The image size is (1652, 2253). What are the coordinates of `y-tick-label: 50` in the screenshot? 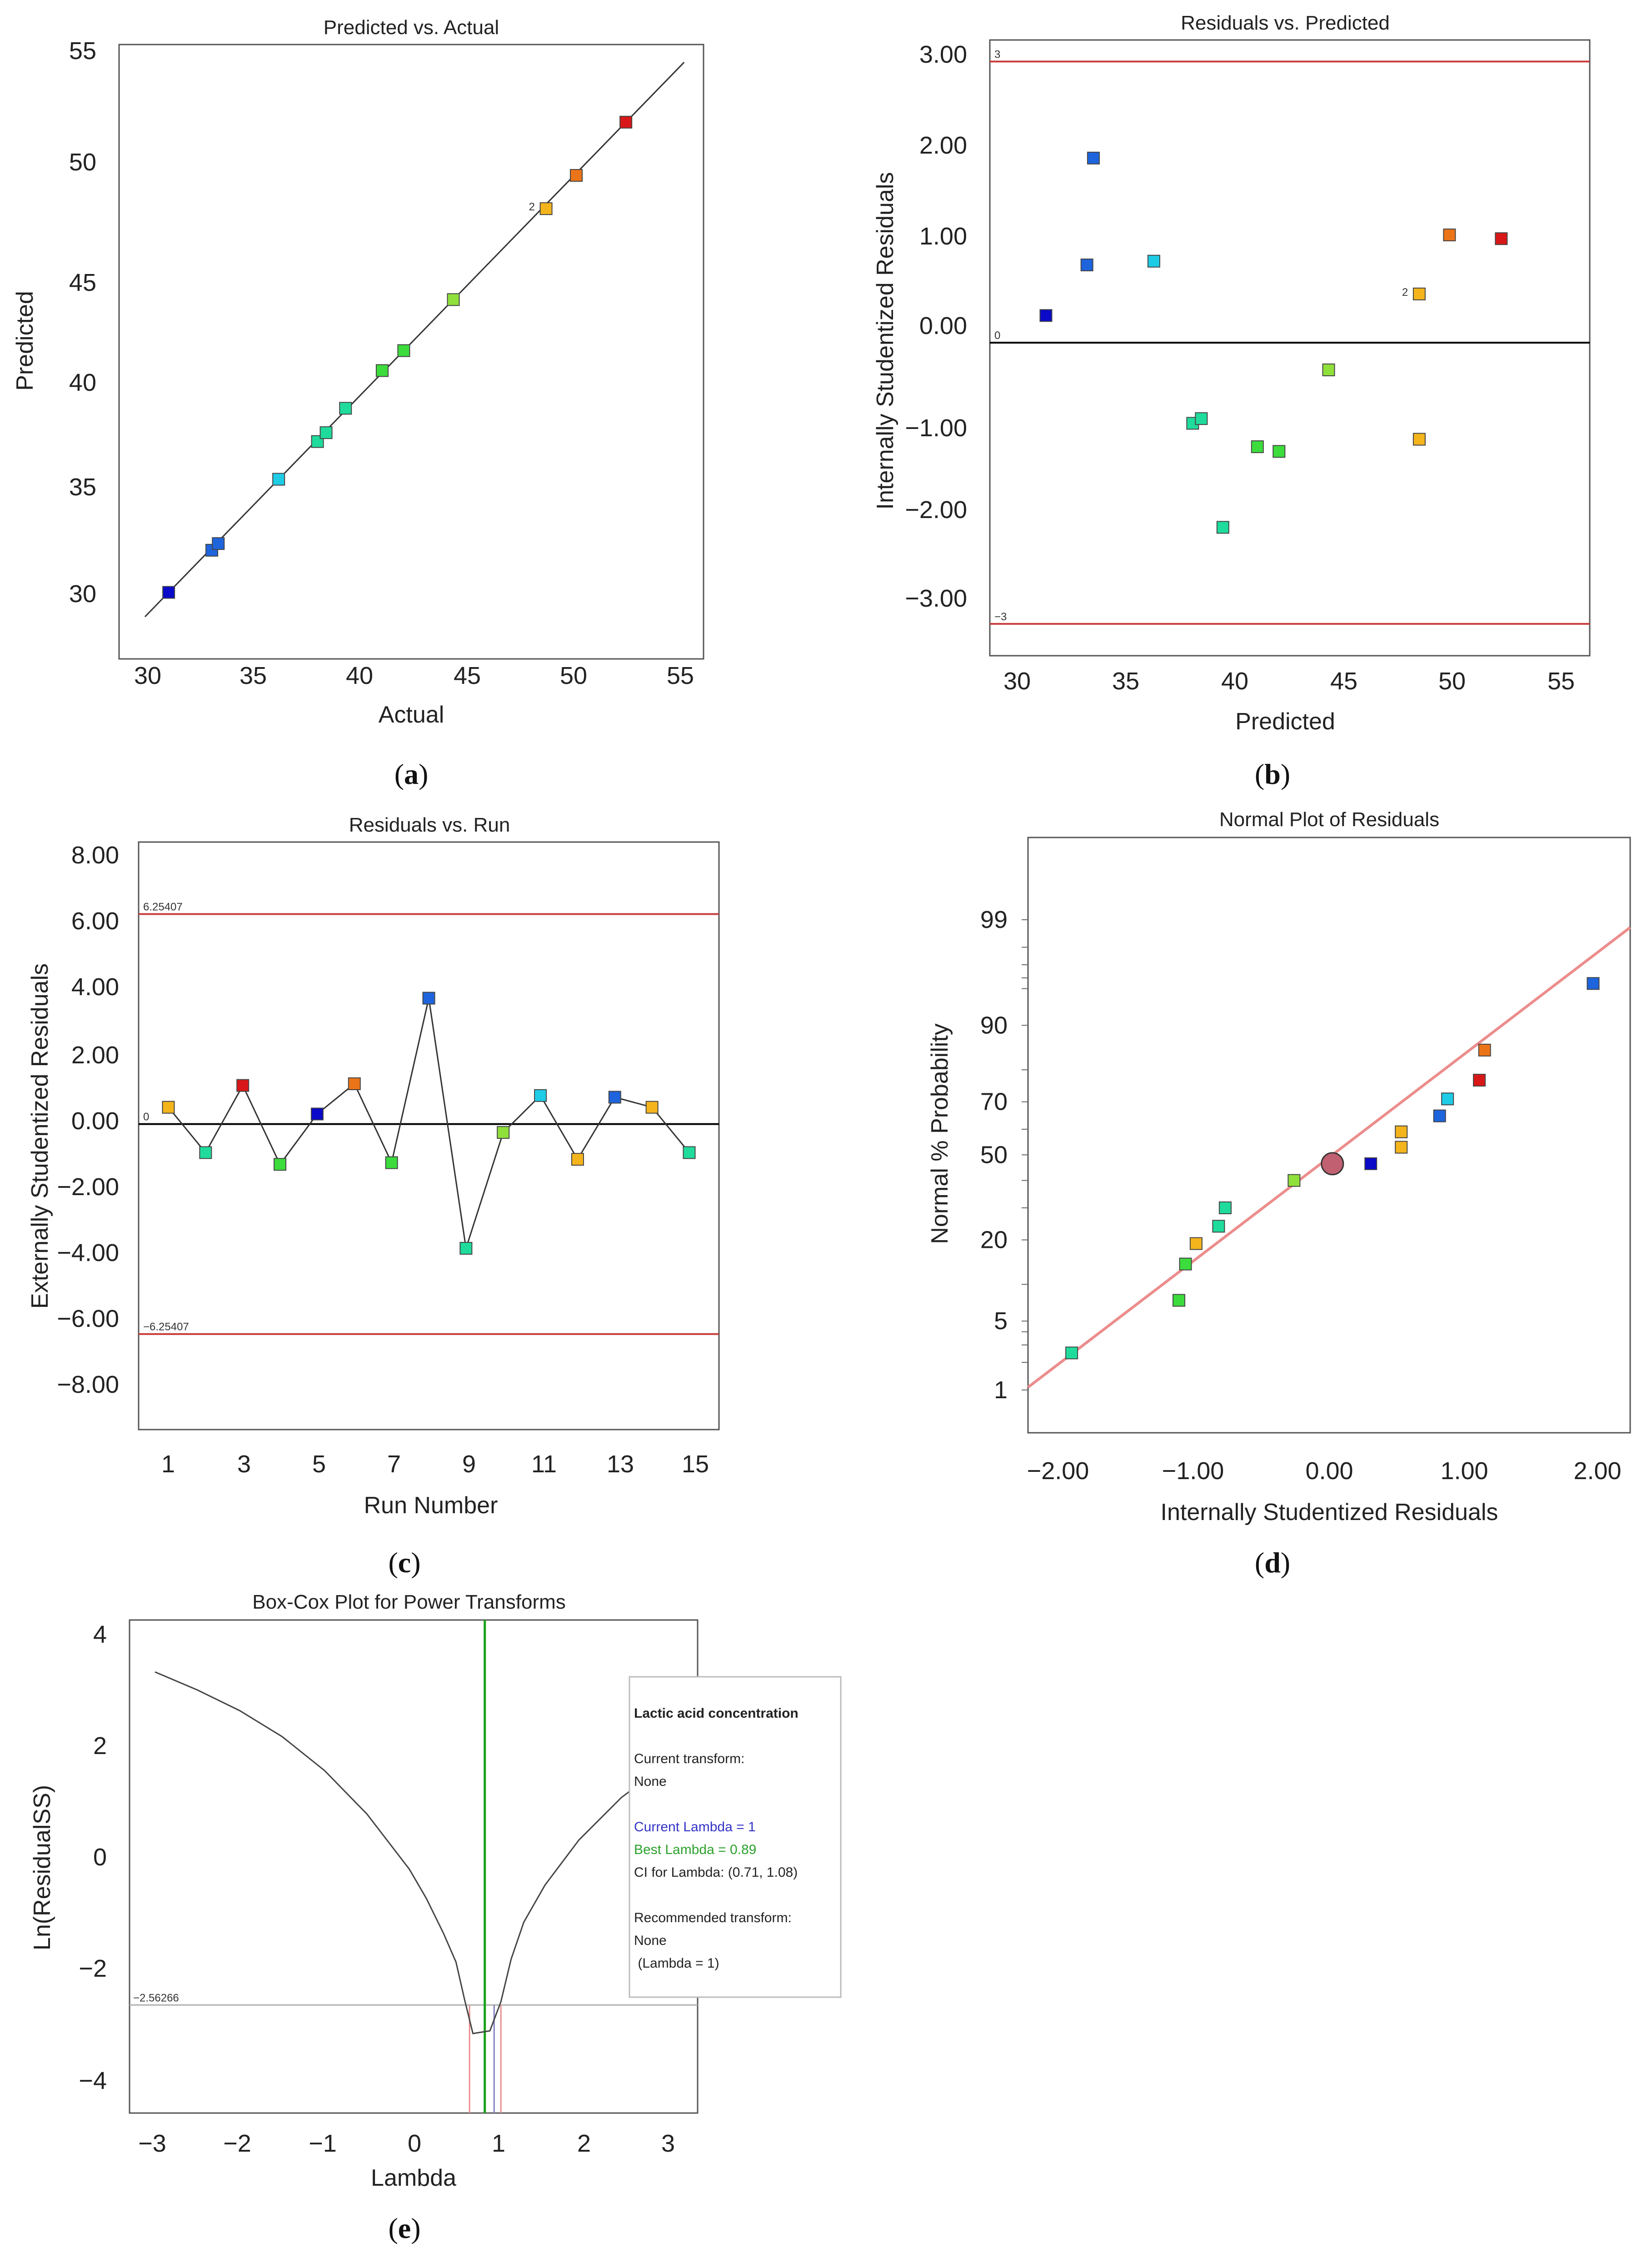 It's located at (82, 162).